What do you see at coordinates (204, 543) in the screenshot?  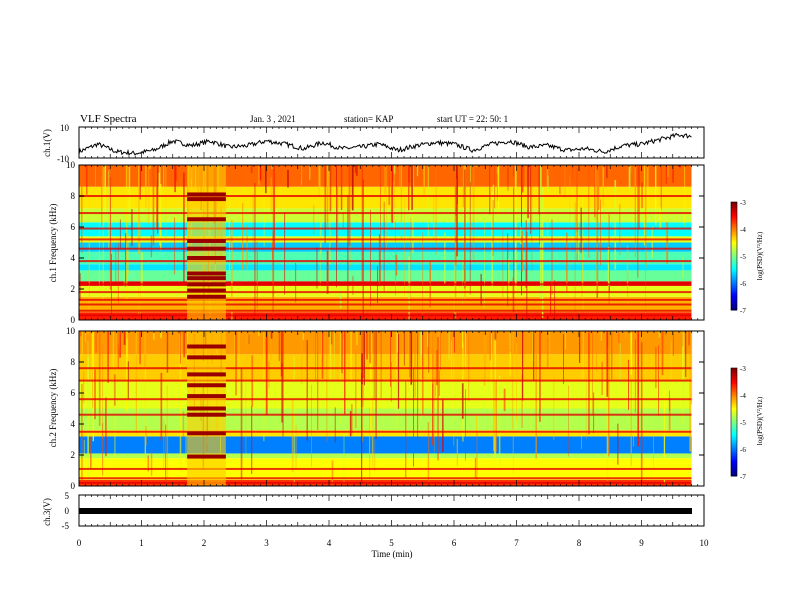 I see `x-tick-label: 2` at bounding box center [204, 543].